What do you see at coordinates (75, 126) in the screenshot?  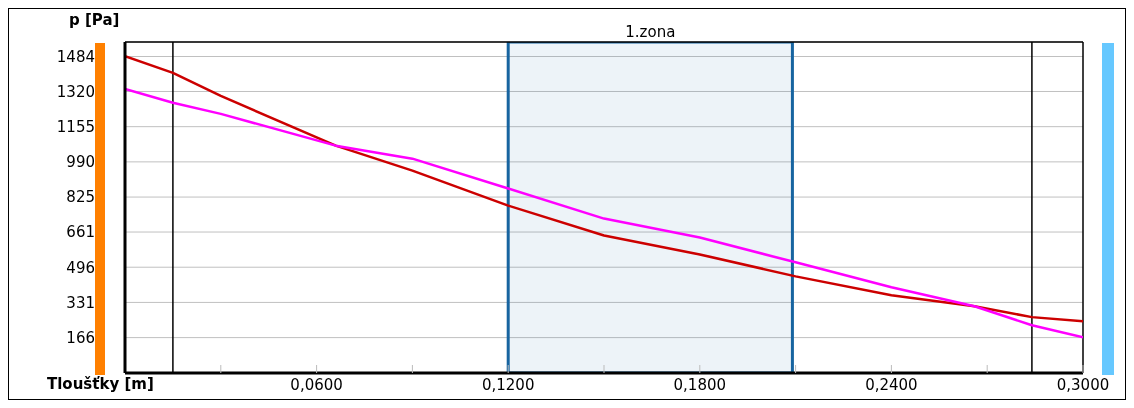 I see `y-tick-label: 1155` at bounding box center [75, 126].